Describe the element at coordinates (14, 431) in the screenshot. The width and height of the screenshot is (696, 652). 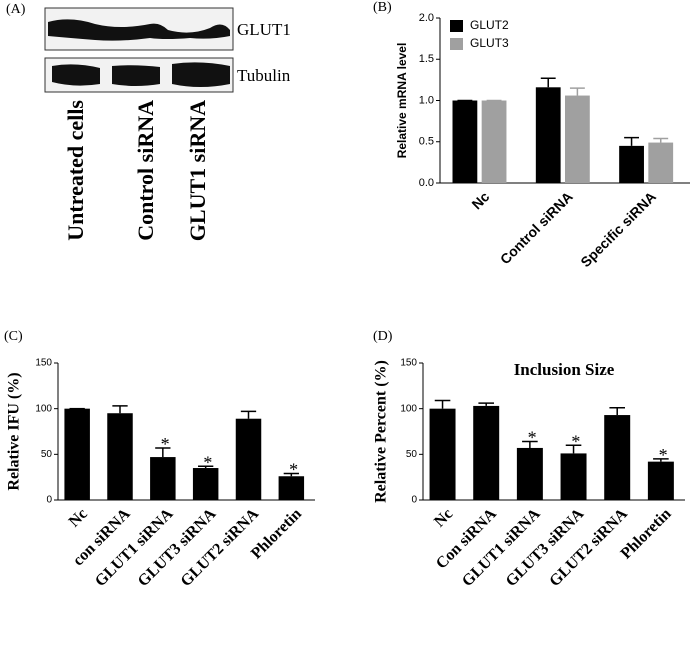
I see `y-axis-label: Relative IFU (%)` at that location.